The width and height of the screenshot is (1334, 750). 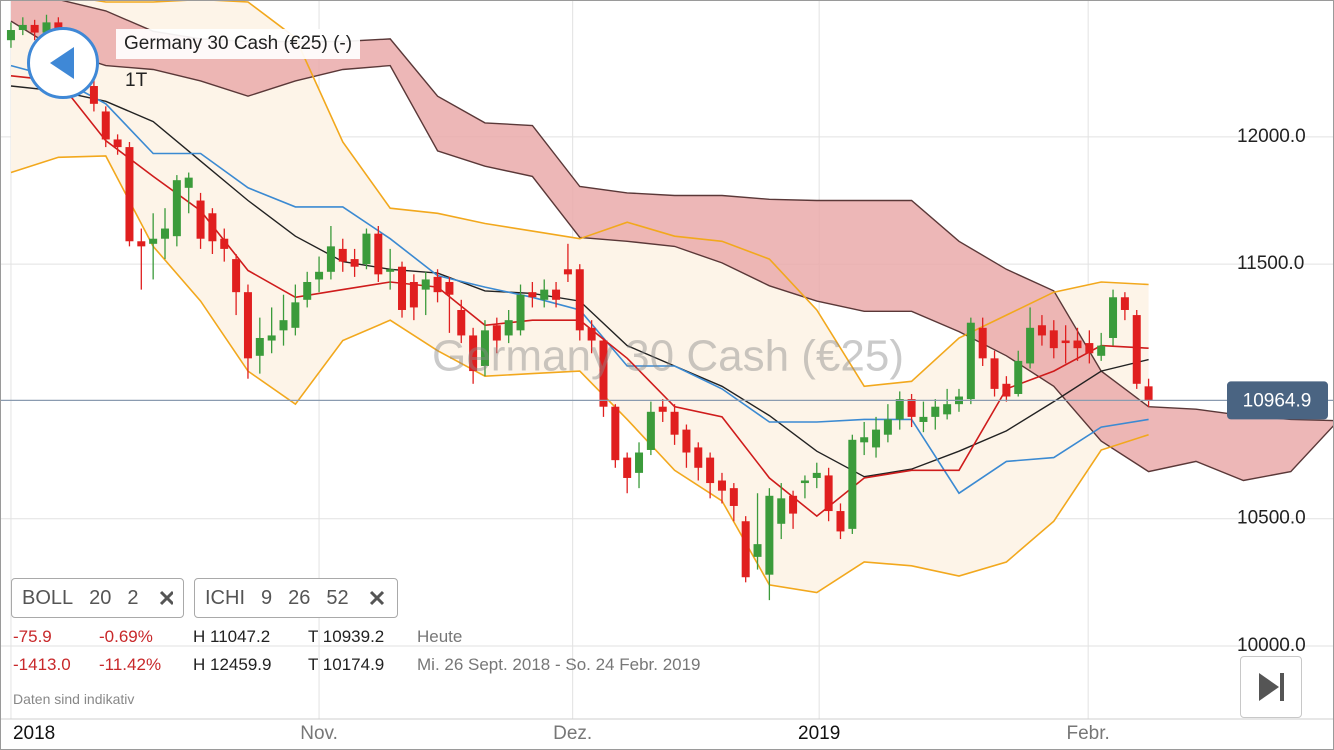 What do you see at coordinates (1271, 687) in the screenshot?
I see `scroll-to-end-button` at bounding box center [1271, 687].